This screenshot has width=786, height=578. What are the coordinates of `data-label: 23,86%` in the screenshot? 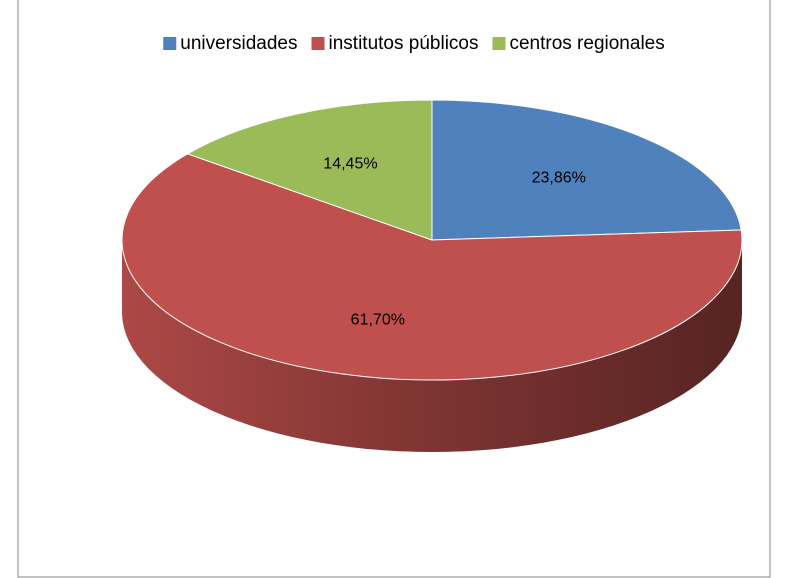 It's located at (559, 178).